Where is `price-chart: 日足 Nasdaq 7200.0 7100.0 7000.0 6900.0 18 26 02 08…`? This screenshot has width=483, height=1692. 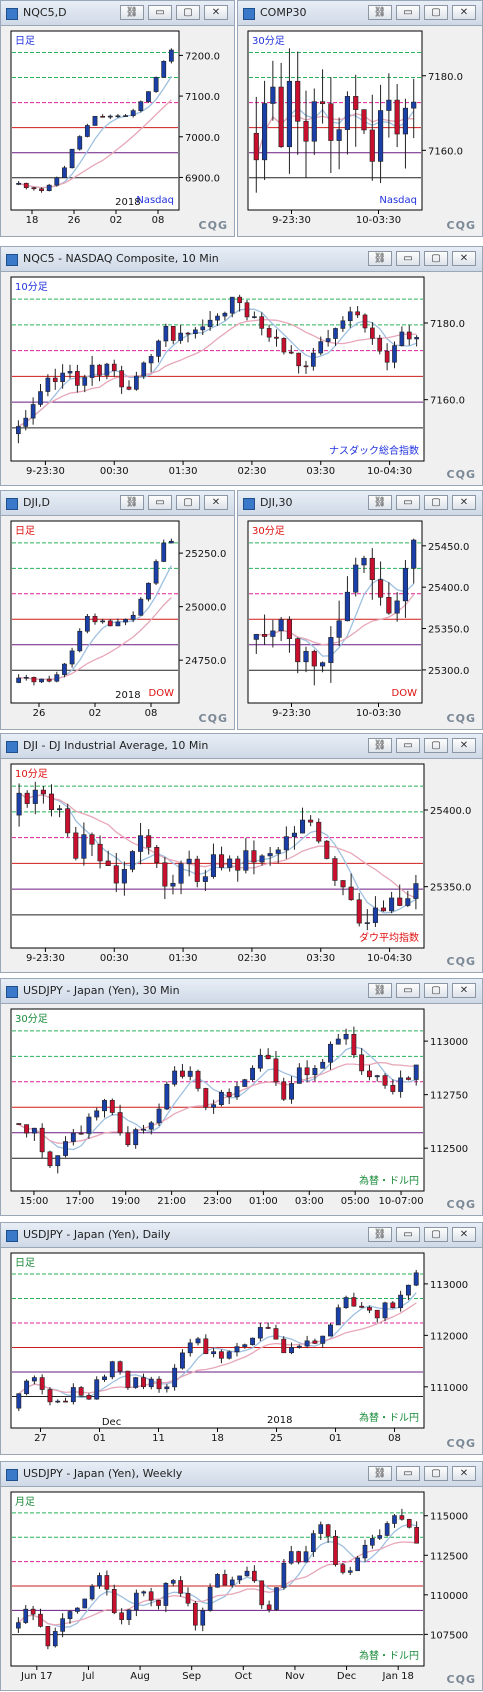
price-chart: 日足 Nasdaq 7200.0 7100.0 7000.0 6900.0 18 26 02 08… is located at coordinates (115, 128).